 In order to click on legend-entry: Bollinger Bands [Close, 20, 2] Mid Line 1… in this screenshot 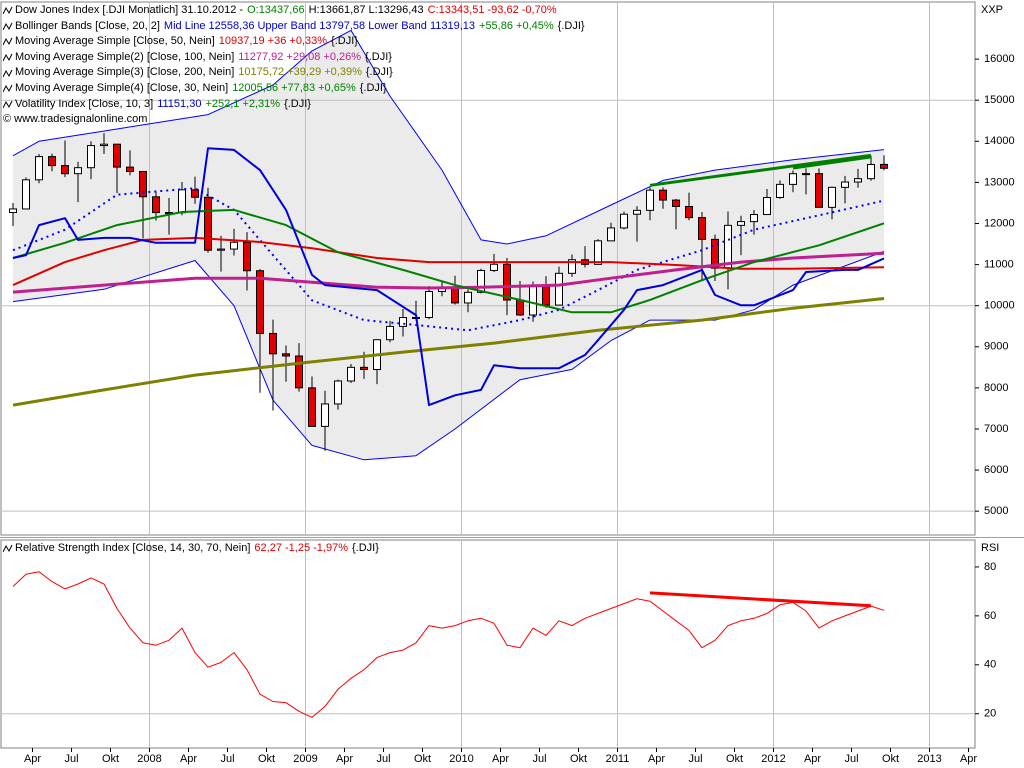, I will do `click(296, 27)`.